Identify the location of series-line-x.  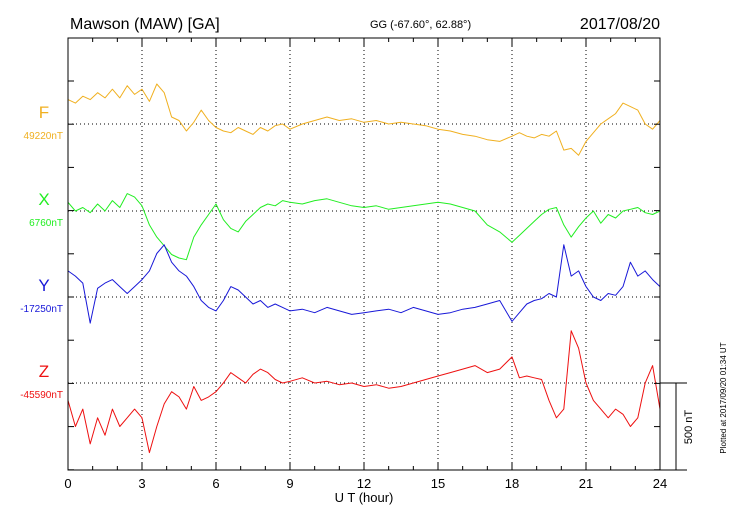
(364, 227).